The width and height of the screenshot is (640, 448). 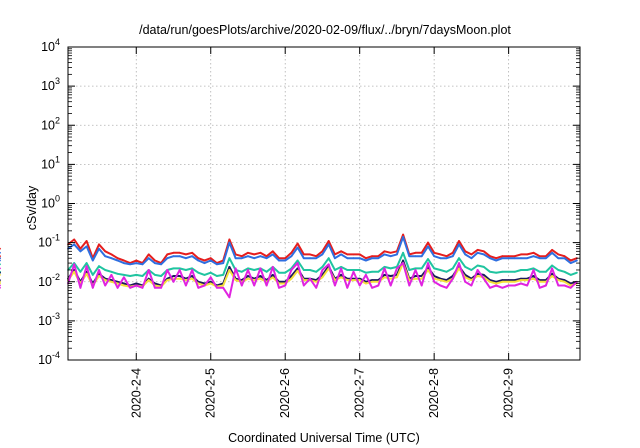 I want to click on x-tick-label: 2020-2-9, so click(x=509, y=393).